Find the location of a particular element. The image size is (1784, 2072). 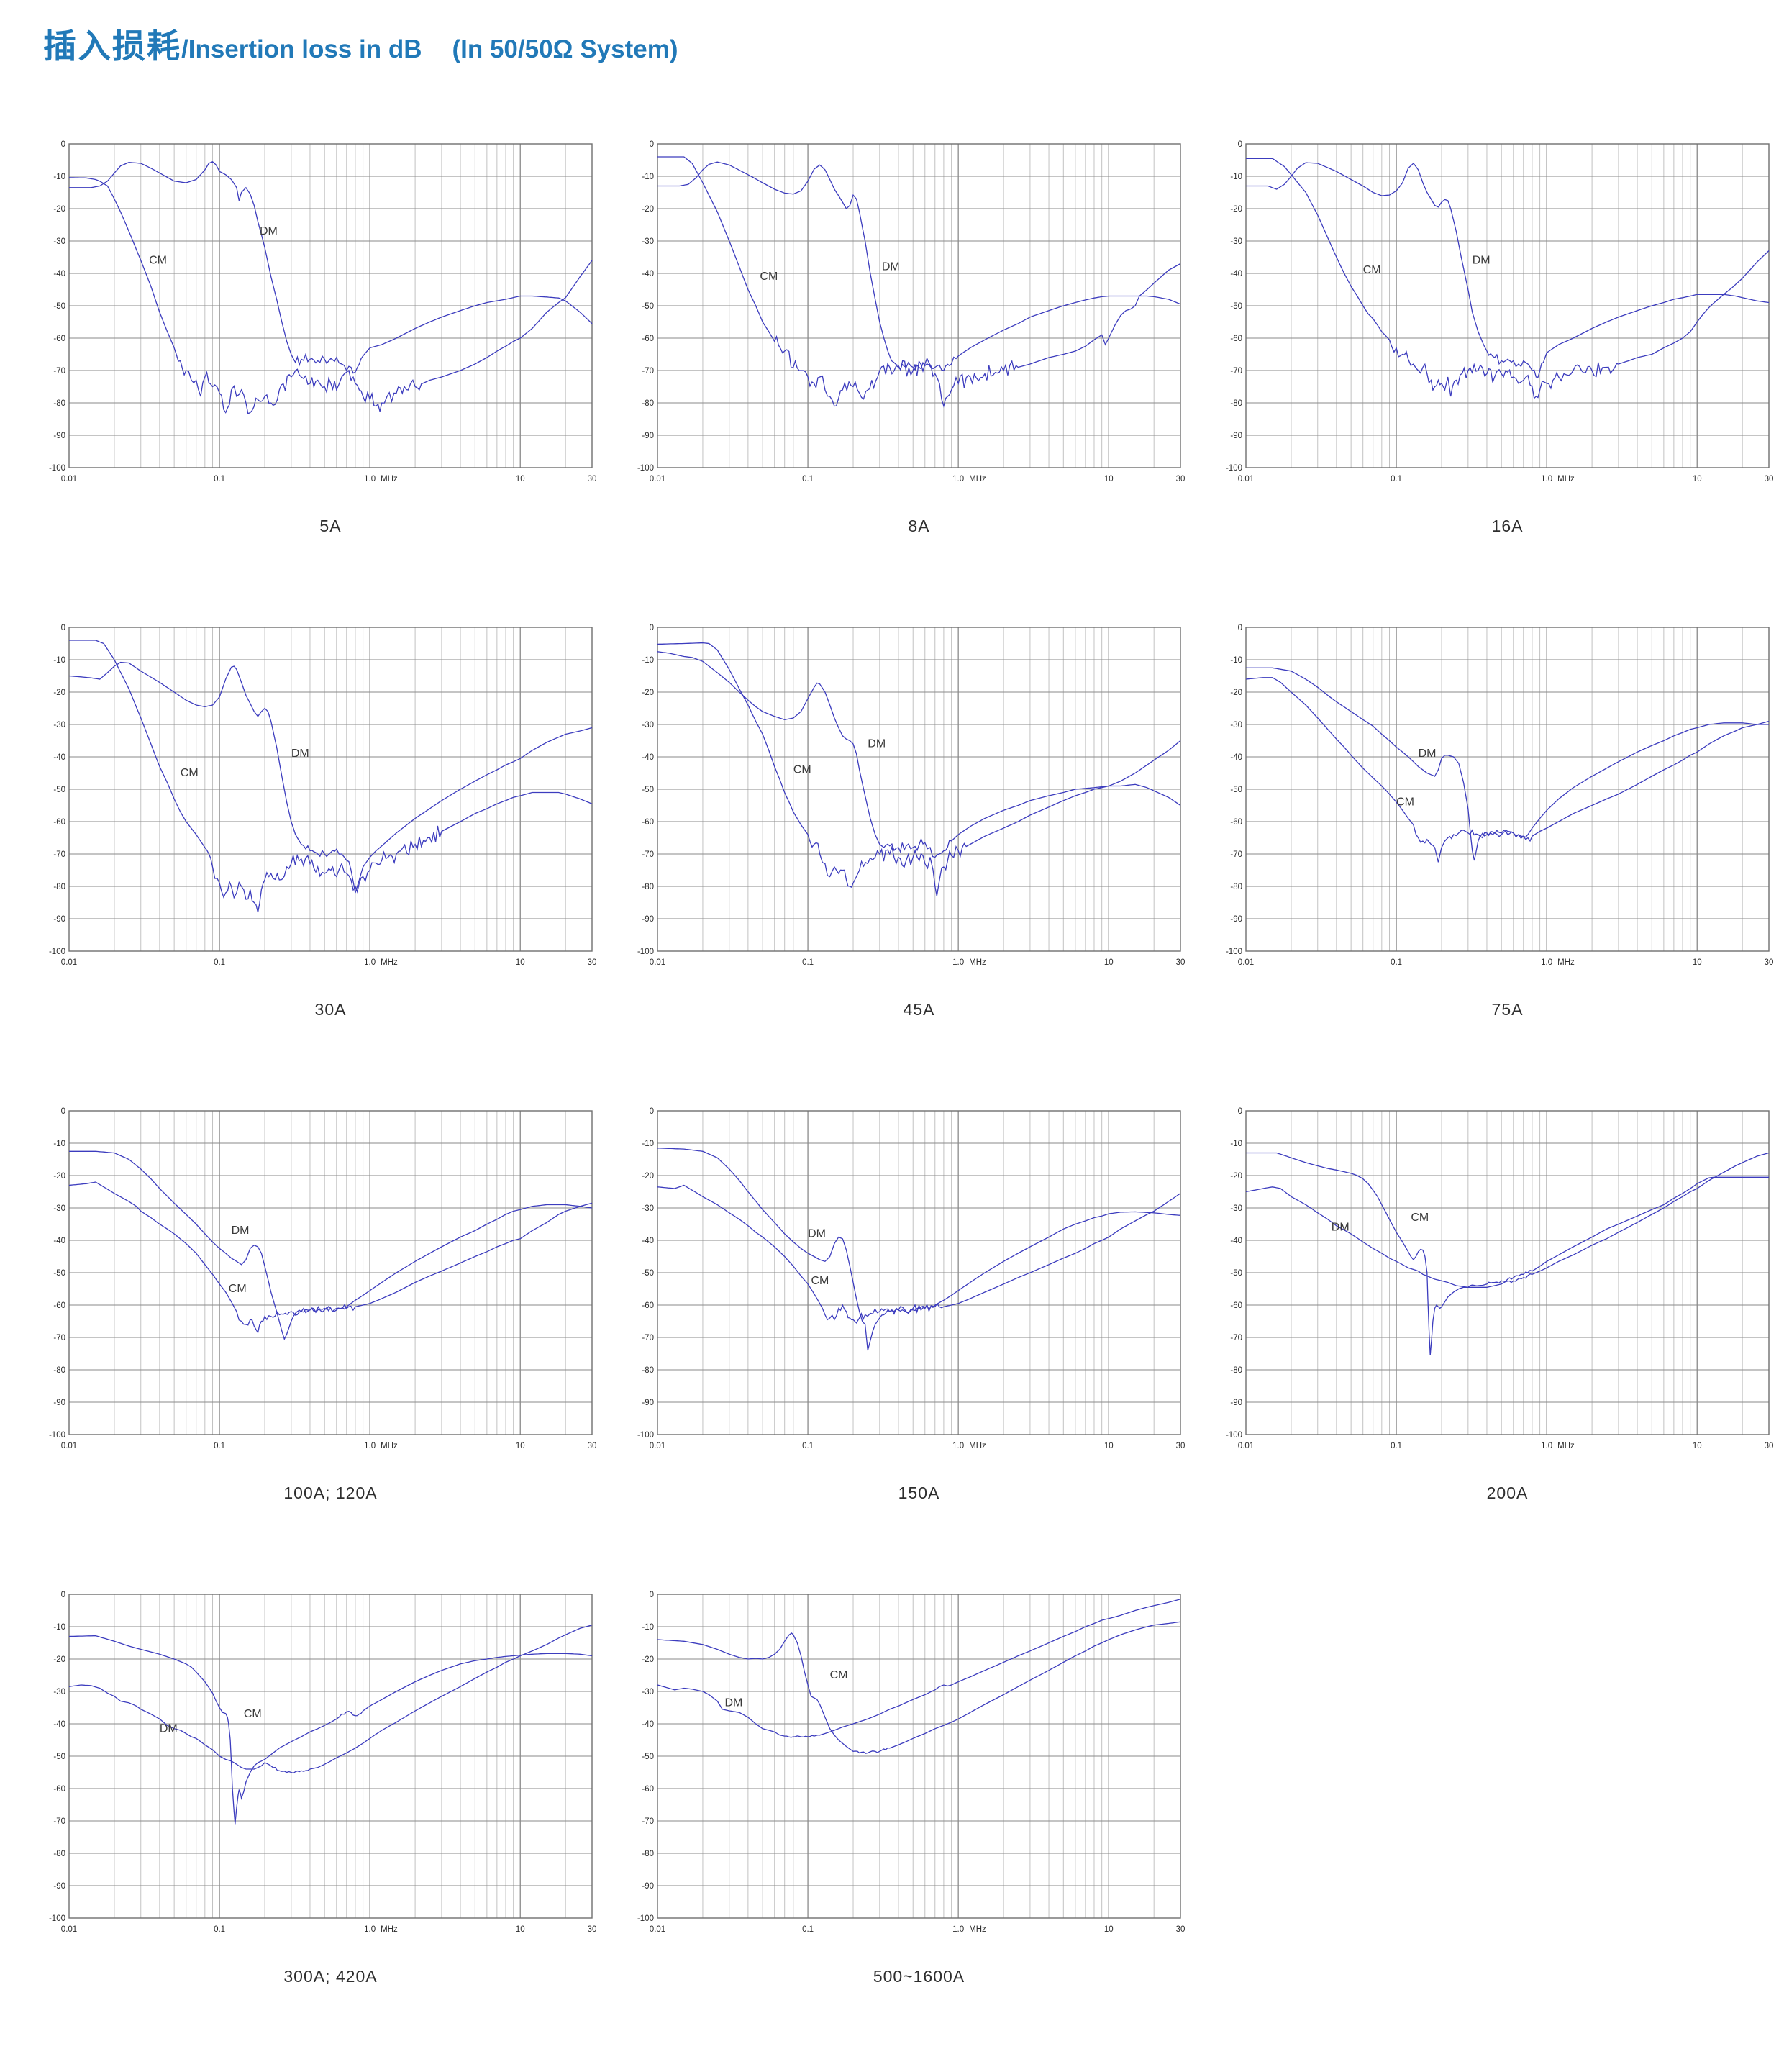

page-title-system-note: (In 50/50Ω System) is located at coordinates (565, 49).